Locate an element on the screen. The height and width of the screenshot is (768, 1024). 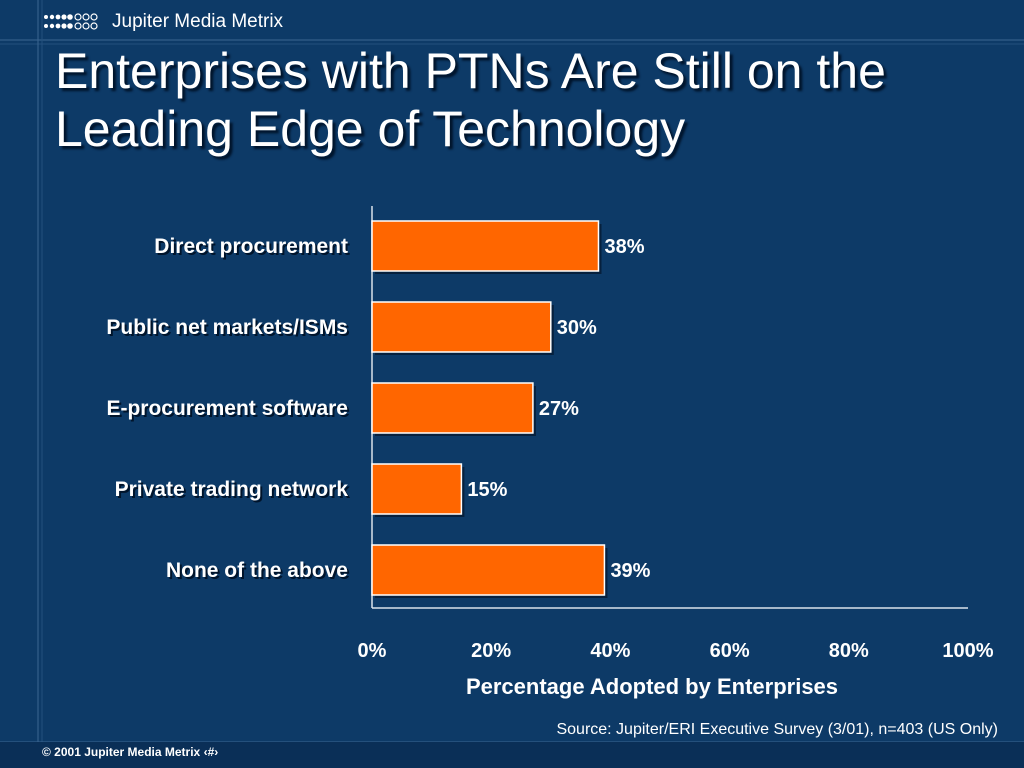
category-label: Direct procurement is located at coordinates (251, 246).